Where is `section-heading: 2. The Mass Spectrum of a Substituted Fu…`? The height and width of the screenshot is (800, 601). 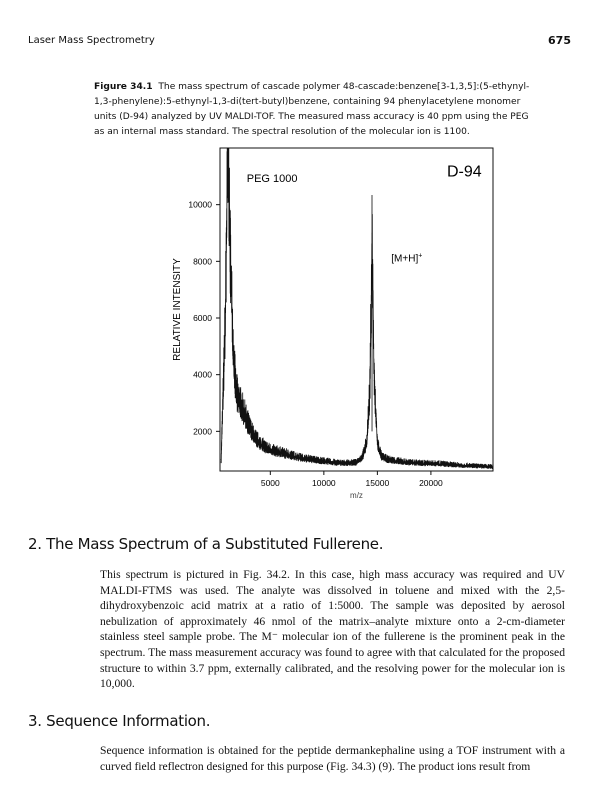 section-heading: 2. The Mass Spectrum of a Substituted Fu… is located at coordinates (206, 544).